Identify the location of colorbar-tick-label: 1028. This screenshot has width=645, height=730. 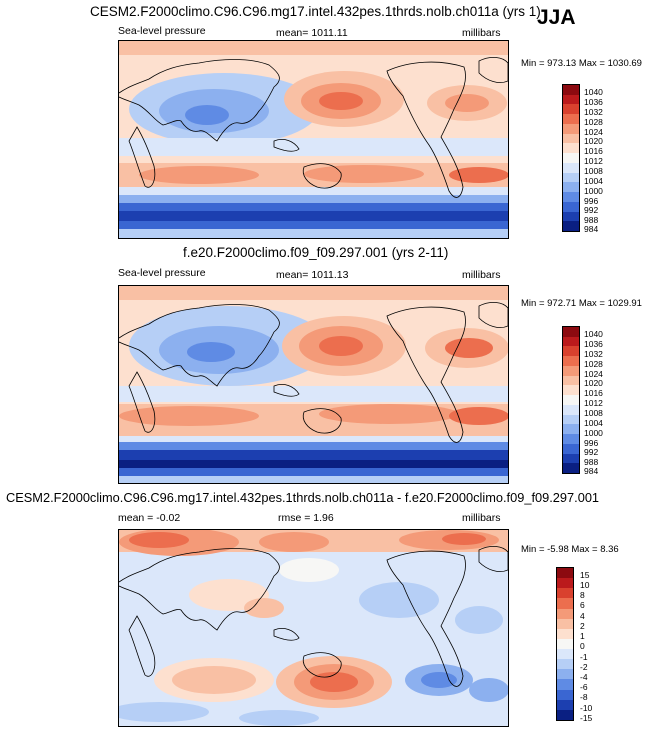
(593, 122).